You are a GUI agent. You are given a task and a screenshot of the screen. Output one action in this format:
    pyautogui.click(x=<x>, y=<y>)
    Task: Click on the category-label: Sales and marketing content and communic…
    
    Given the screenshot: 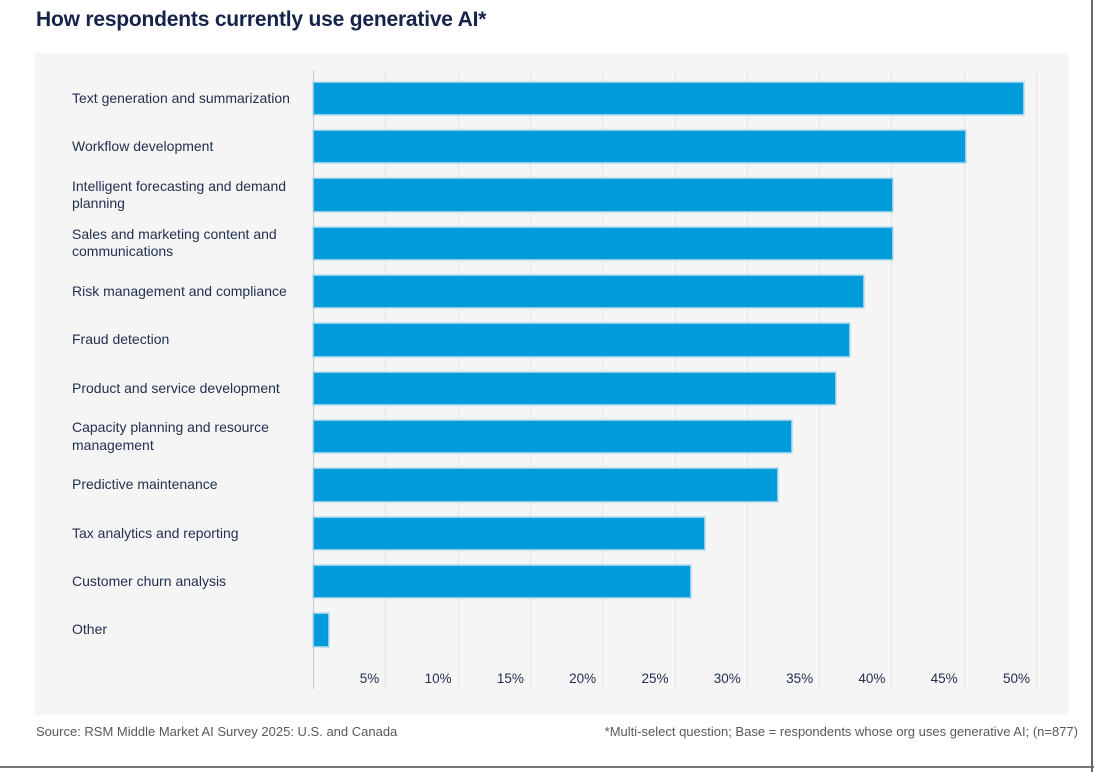 What is the action you would take?
    pyautogui.click(x=174, y=242)
    